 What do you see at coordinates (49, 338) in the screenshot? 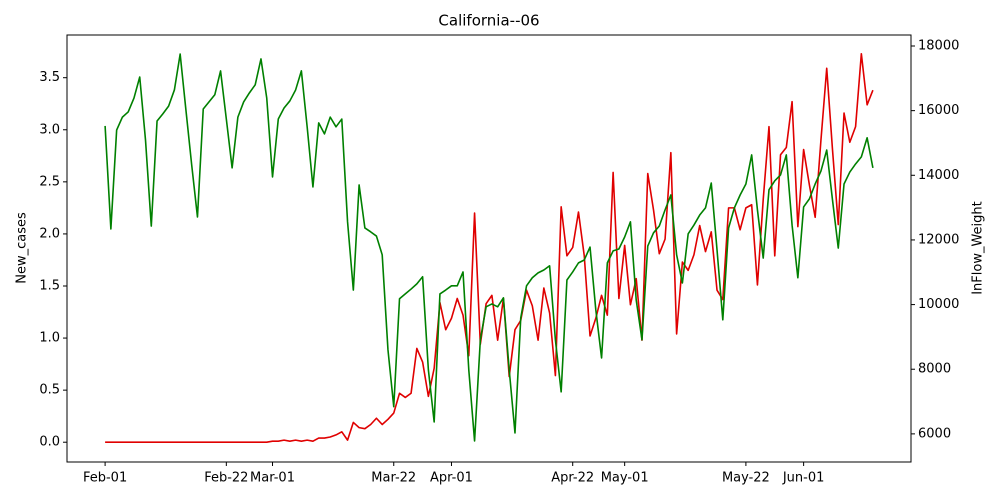
I see `y-tick-label: 1.0` at bounding box center [49, 338].